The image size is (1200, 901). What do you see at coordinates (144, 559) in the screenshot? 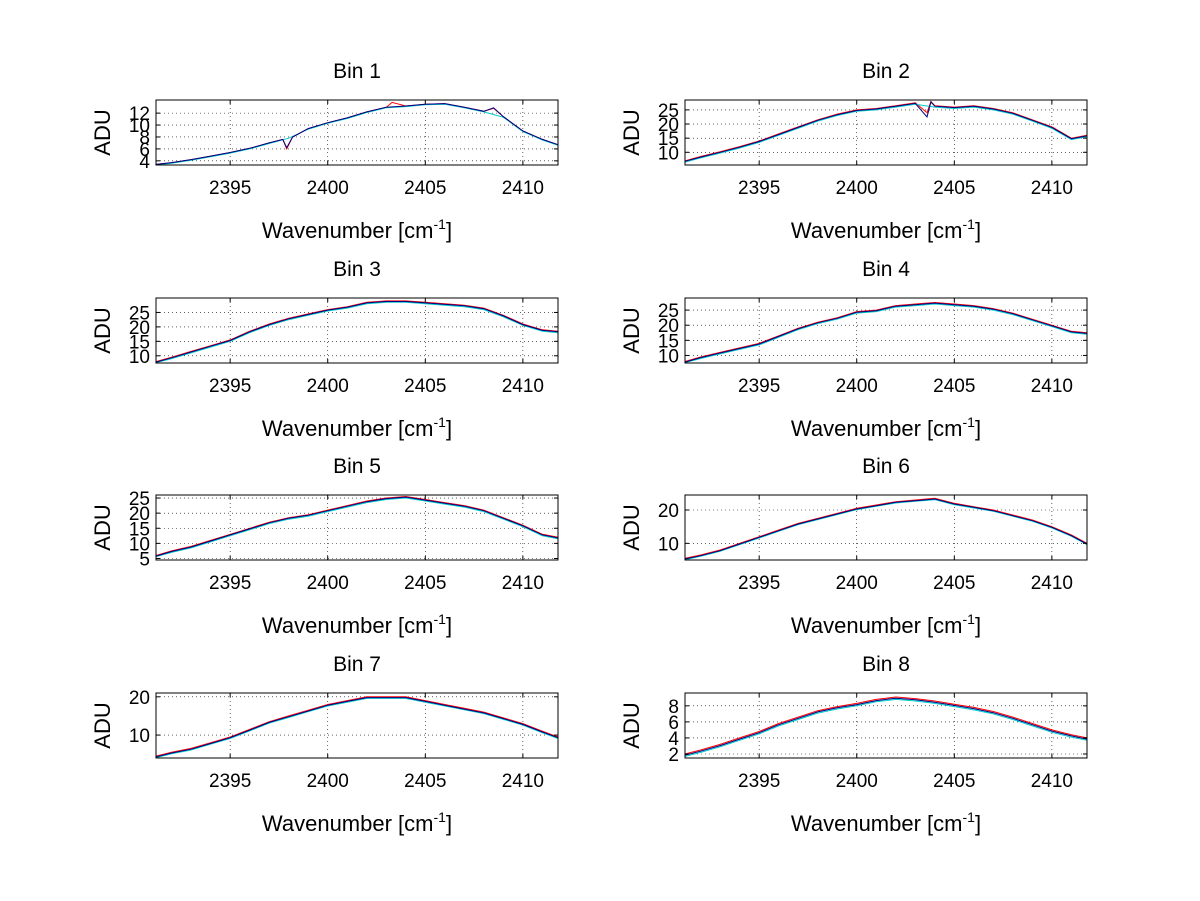
I see `y-tick-label: 5` at bounding box center [144, 559].